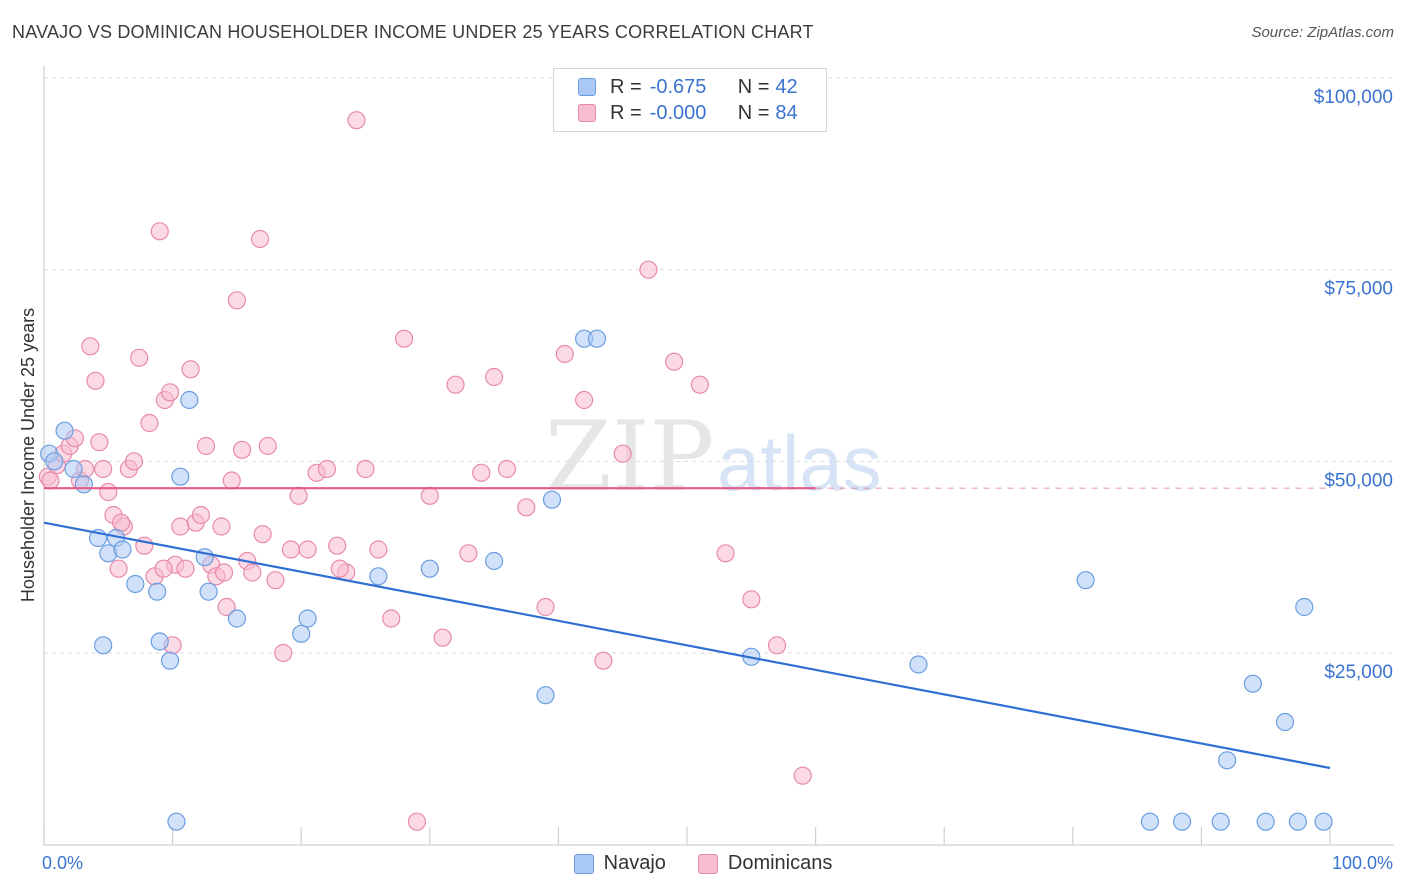 This screenshot has width=1406, height=892. I want to click on legend-row-navajo: R = -0.675 N = 42, so click(688, 87).